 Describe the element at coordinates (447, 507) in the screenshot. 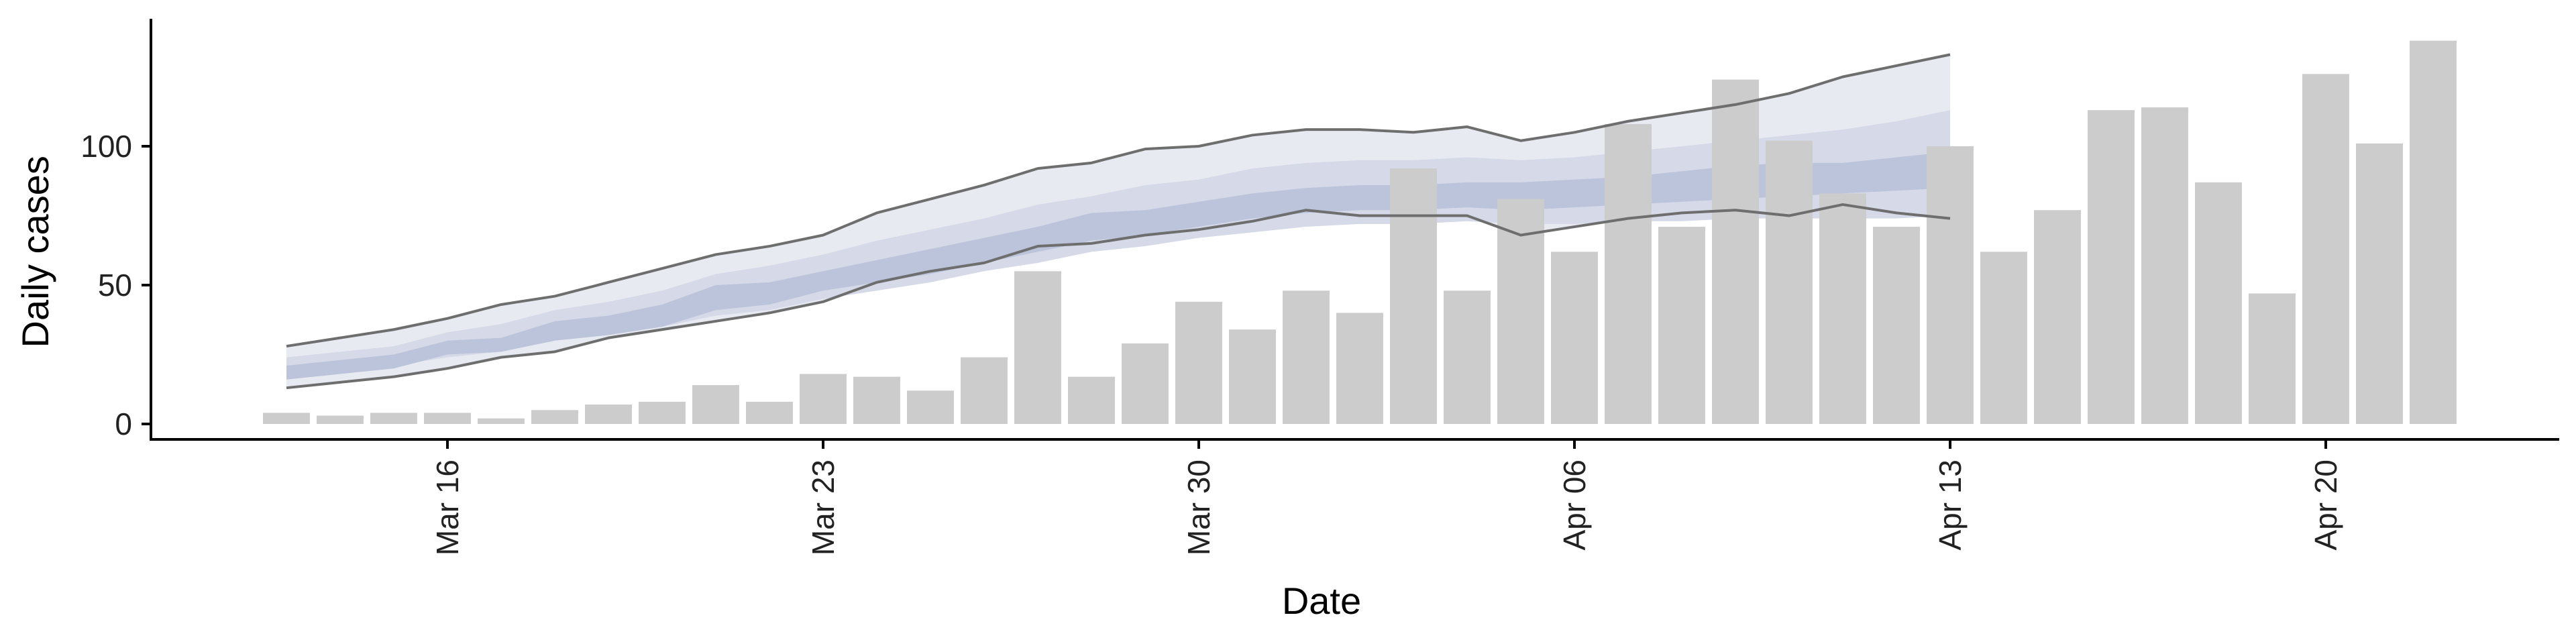

I see `x-tick-label: Mar 16` at that location.